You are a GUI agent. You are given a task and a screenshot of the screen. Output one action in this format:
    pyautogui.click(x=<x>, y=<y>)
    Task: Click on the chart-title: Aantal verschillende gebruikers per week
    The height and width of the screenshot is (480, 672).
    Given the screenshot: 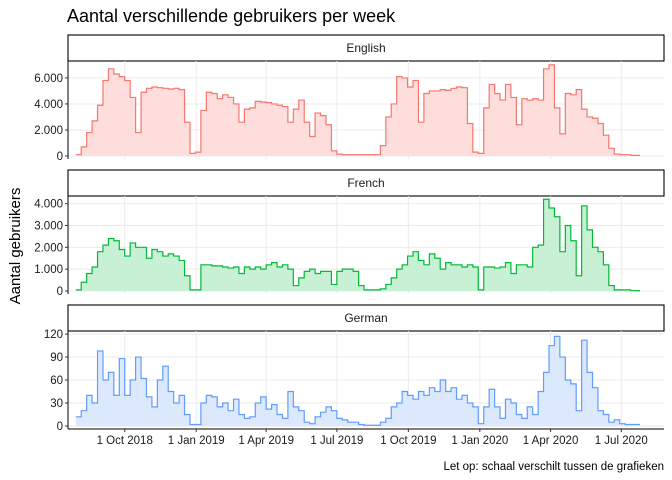 What is the action you would take?
    pyautogui.click(x=231, y=16)
    